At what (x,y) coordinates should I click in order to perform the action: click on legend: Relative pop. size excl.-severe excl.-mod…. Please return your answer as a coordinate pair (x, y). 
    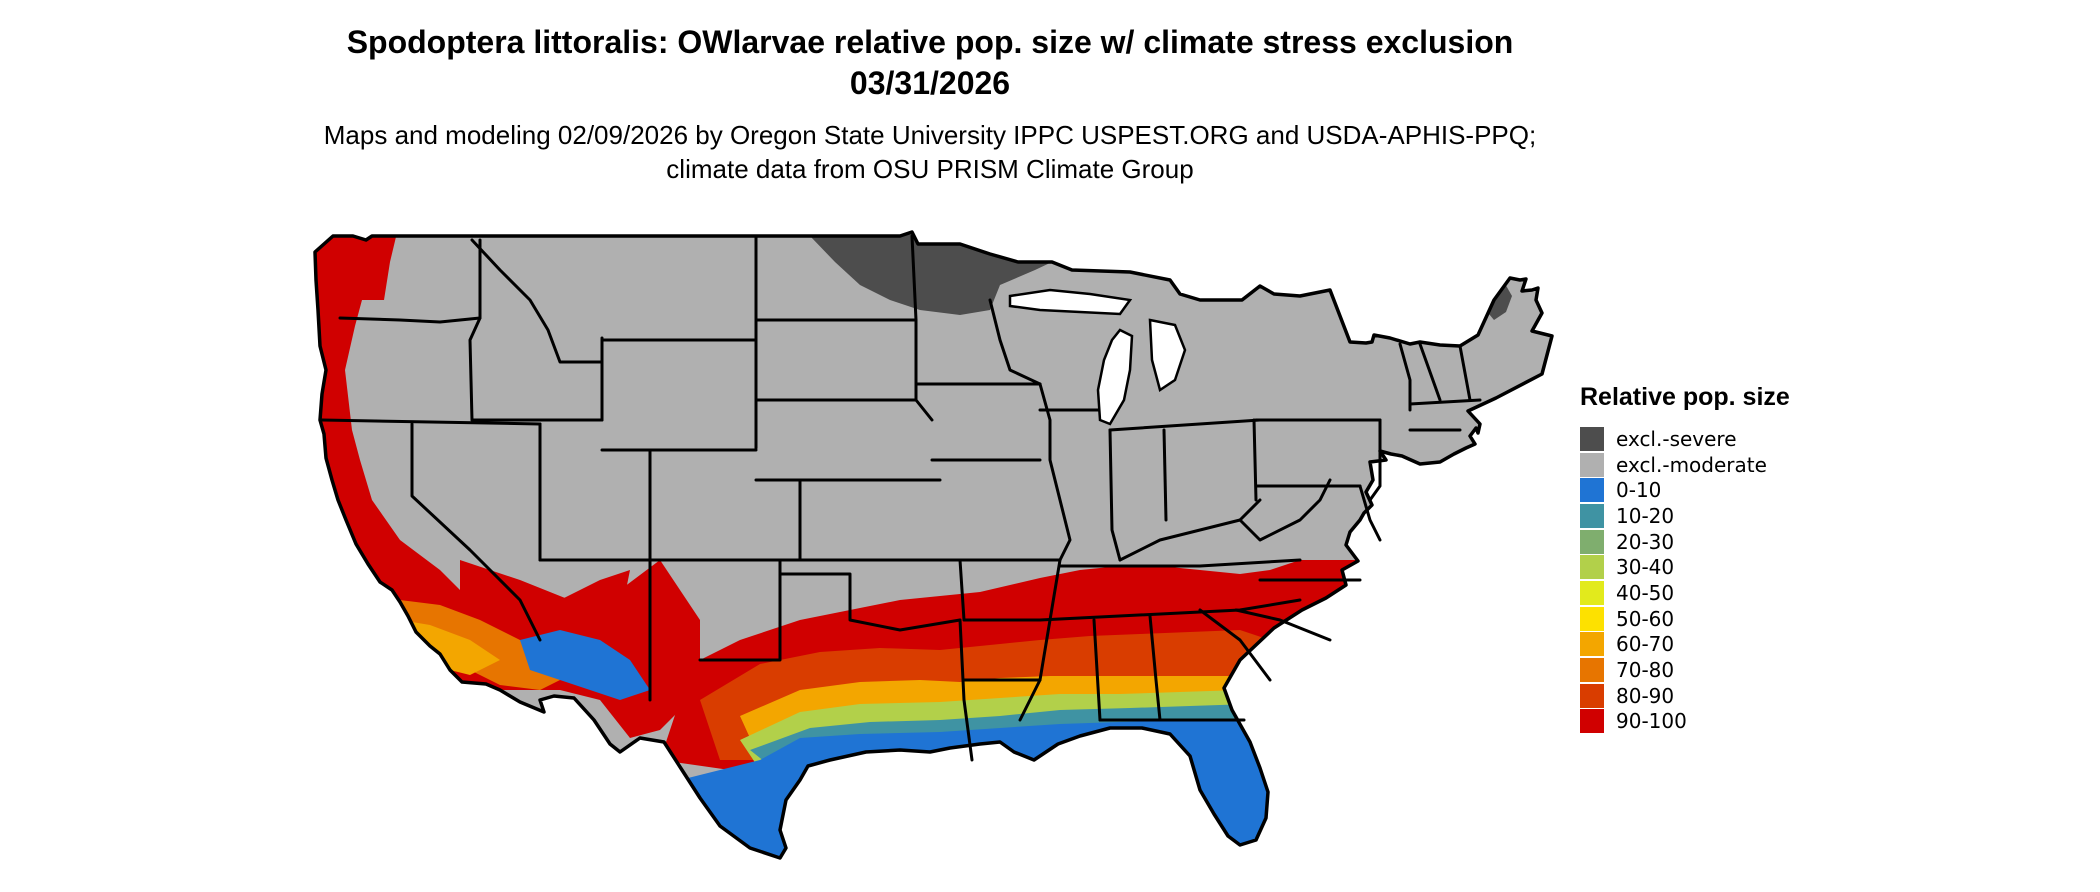
    Looking at the image, I should click on (1685, 558).